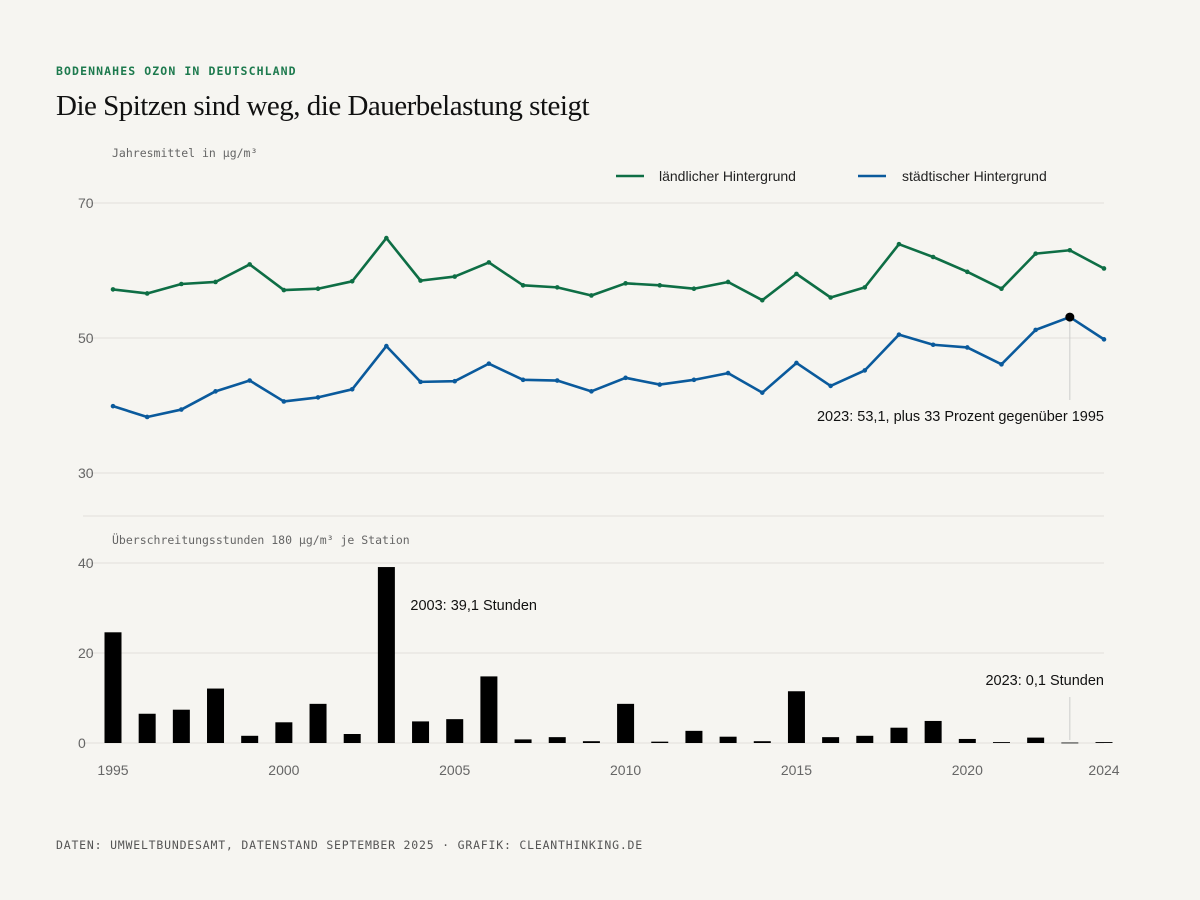 The image size is (1200, 900). Describe the element at coordinates (557, 740) in the screenshot. I see `bar-2008` at that location.